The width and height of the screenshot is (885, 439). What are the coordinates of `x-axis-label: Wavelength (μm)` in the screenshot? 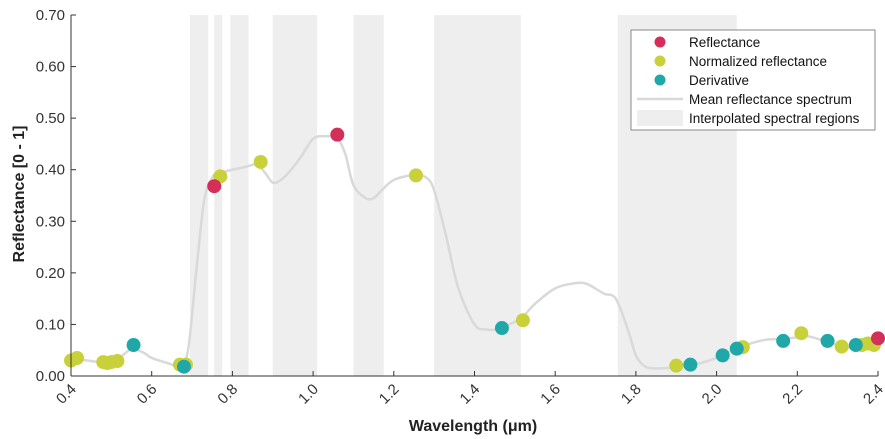 It's located at (473, 426).